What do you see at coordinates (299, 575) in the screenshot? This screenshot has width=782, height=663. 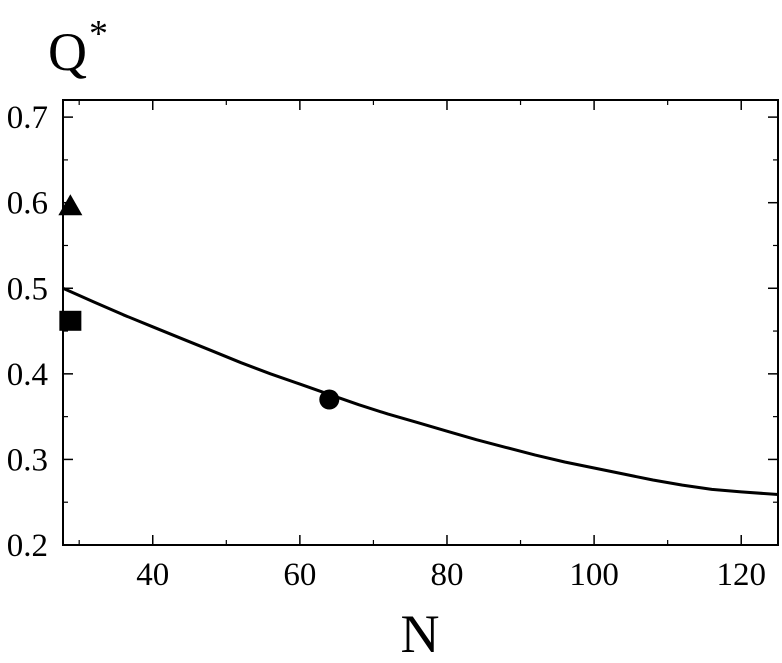 I see `x-tick-label: 60` at bounding box center [299, 575].